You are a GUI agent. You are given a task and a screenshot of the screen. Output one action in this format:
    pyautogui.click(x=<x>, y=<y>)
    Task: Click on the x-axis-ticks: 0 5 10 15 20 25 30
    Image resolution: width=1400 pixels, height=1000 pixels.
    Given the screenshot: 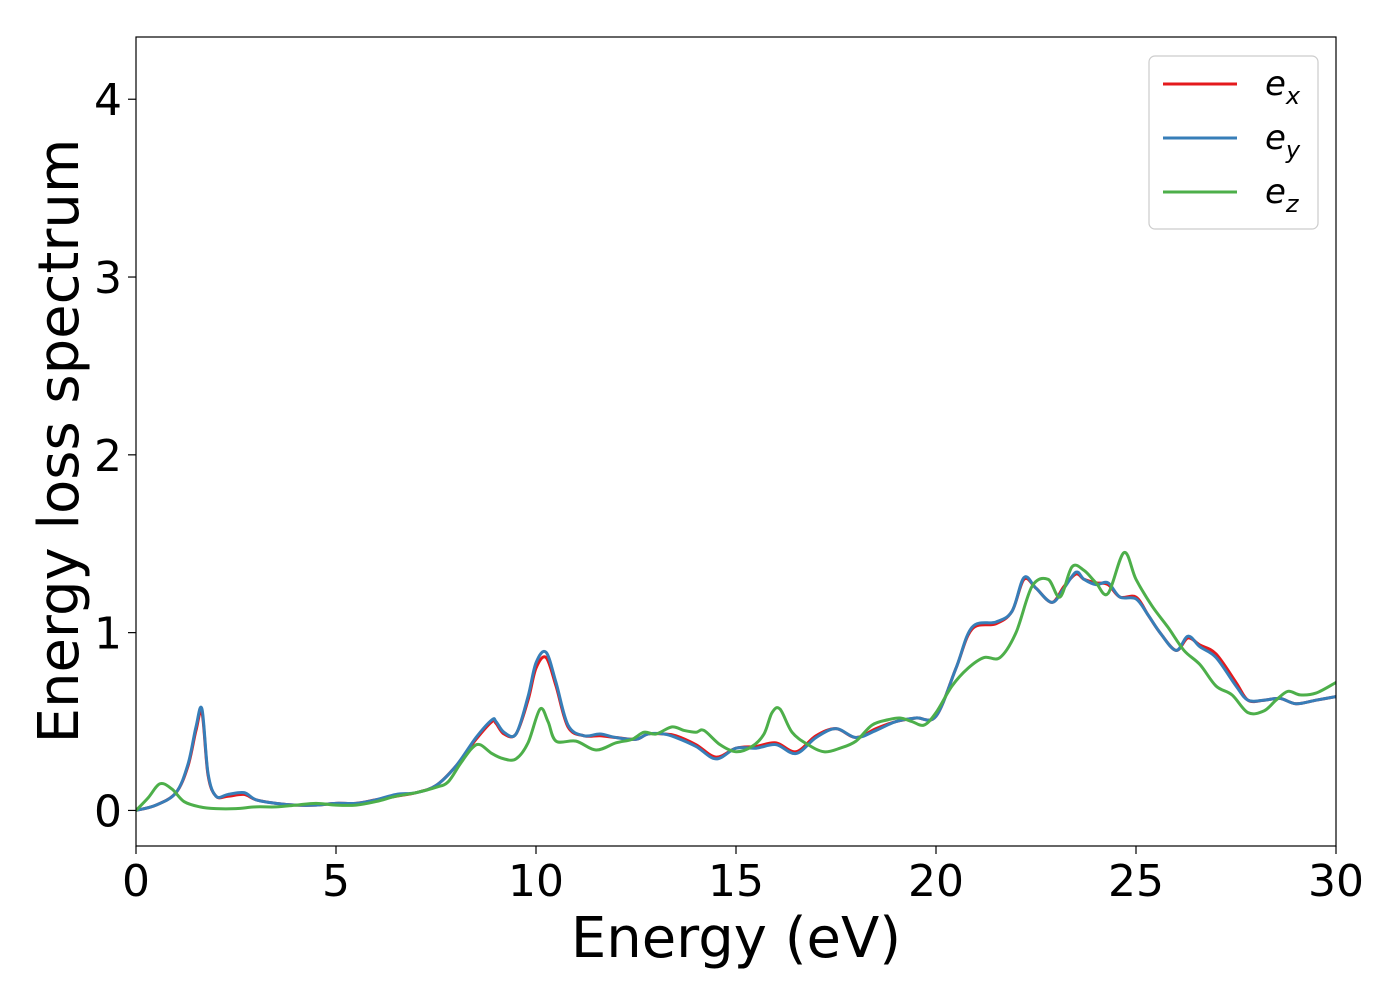 What is the action you would take?
    pyautogui.click(x=743, y=876)
    